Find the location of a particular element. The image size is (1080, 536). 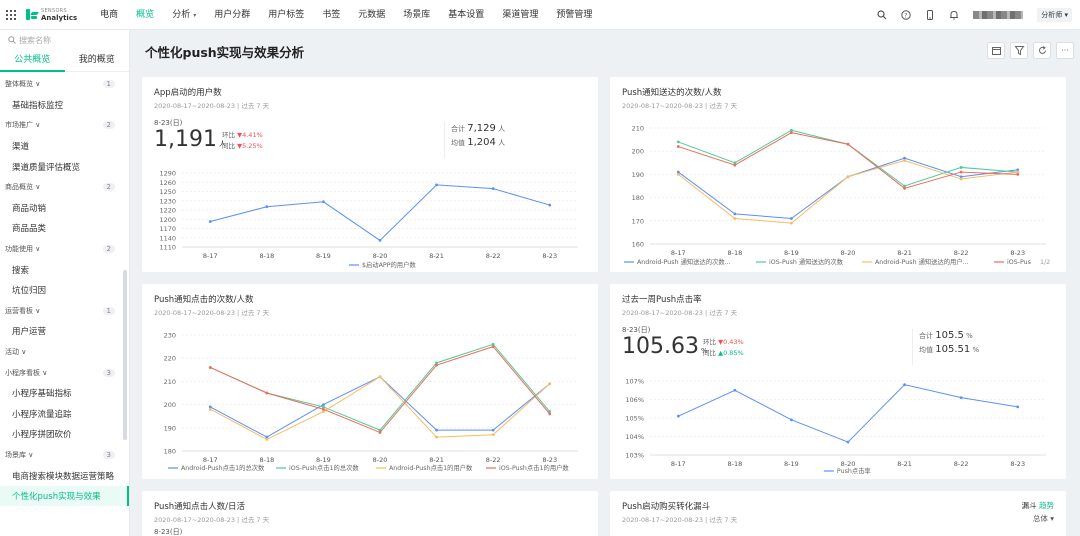

sidebar-item: 小程序拼团砍价 is located at coordinates (42, 435).